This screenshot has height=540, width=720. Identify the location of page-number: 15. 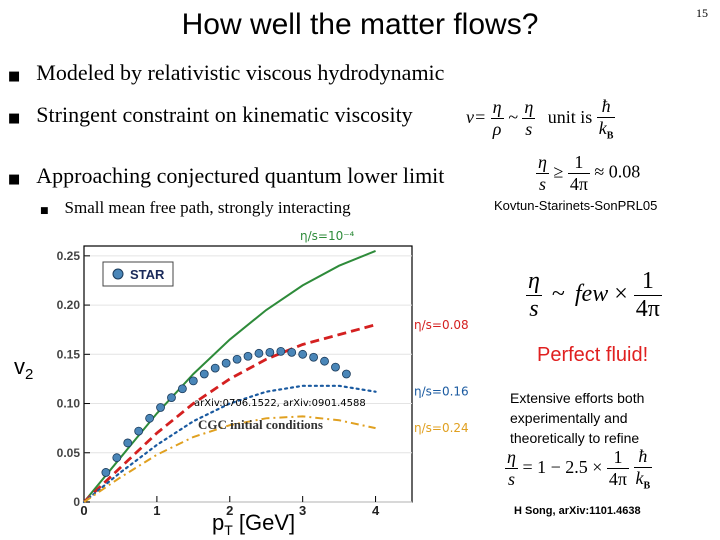
(702, 13).